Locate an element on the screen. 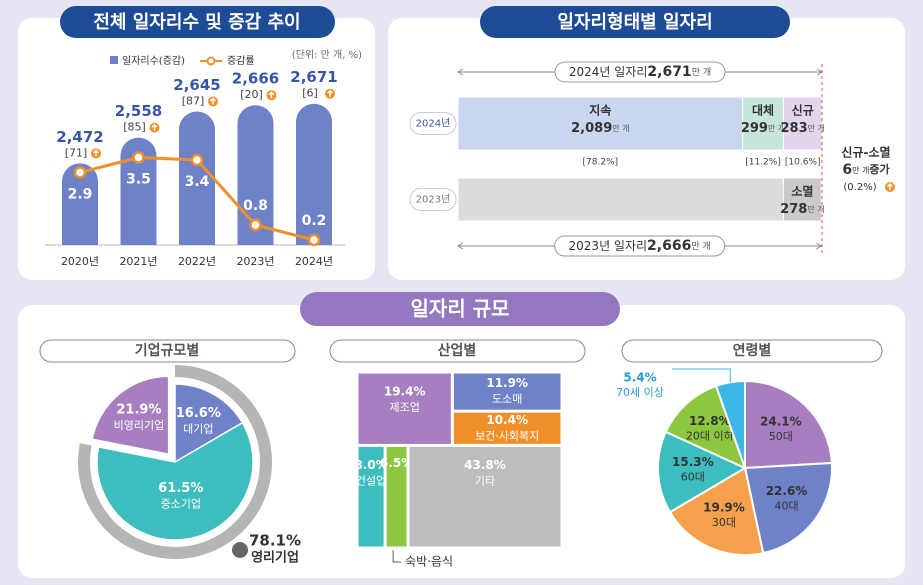  cell-value-label: 10.4% is located at coordinates (507, 420).